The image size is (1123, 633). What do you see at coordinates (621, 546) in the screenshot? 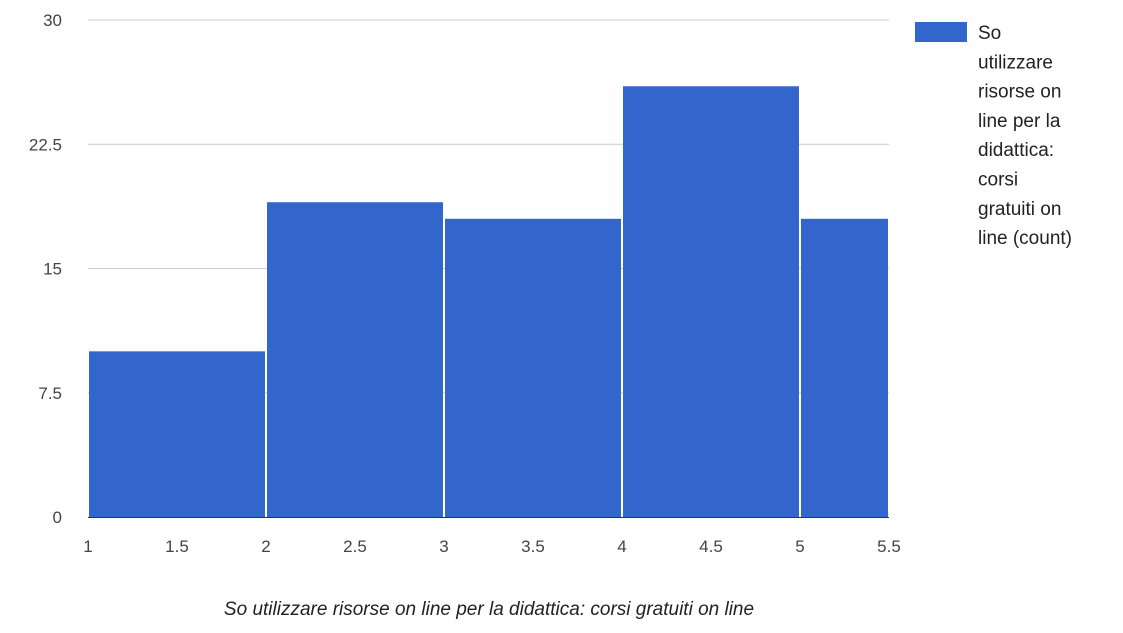
I see `x-tick-label: 4` at bounding box center [621, 546].